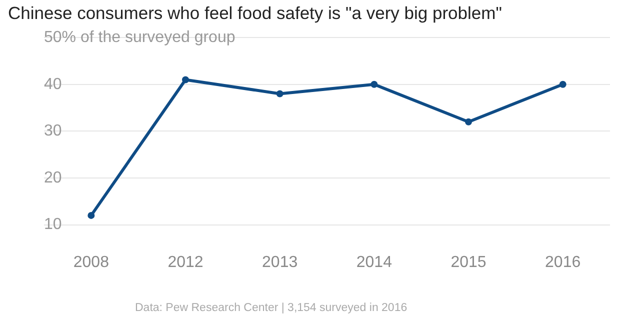  What do you see at coordinates (53, 177) in the screenshot?
I see `y-tick-label: 20` at bounding box center [53, 177].